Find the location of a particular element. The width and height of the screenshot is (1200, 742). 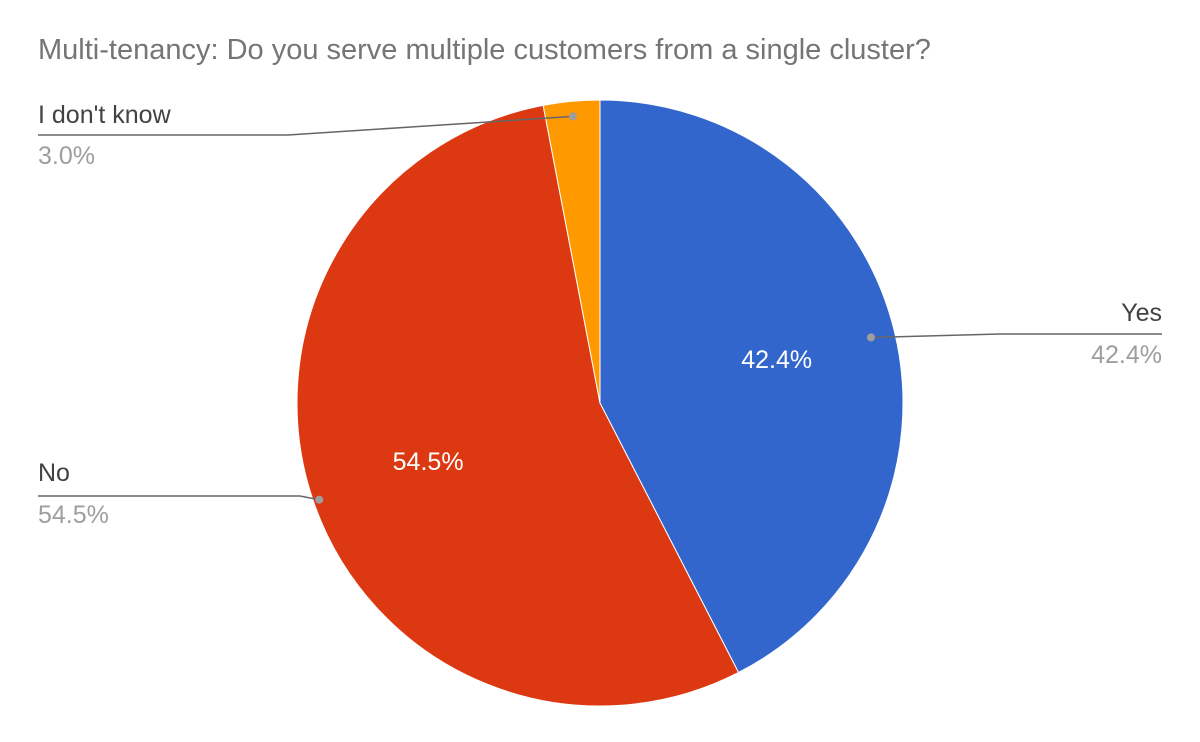

inner-labels: 42.4% 54.5% is located at coordinates (602, 411).